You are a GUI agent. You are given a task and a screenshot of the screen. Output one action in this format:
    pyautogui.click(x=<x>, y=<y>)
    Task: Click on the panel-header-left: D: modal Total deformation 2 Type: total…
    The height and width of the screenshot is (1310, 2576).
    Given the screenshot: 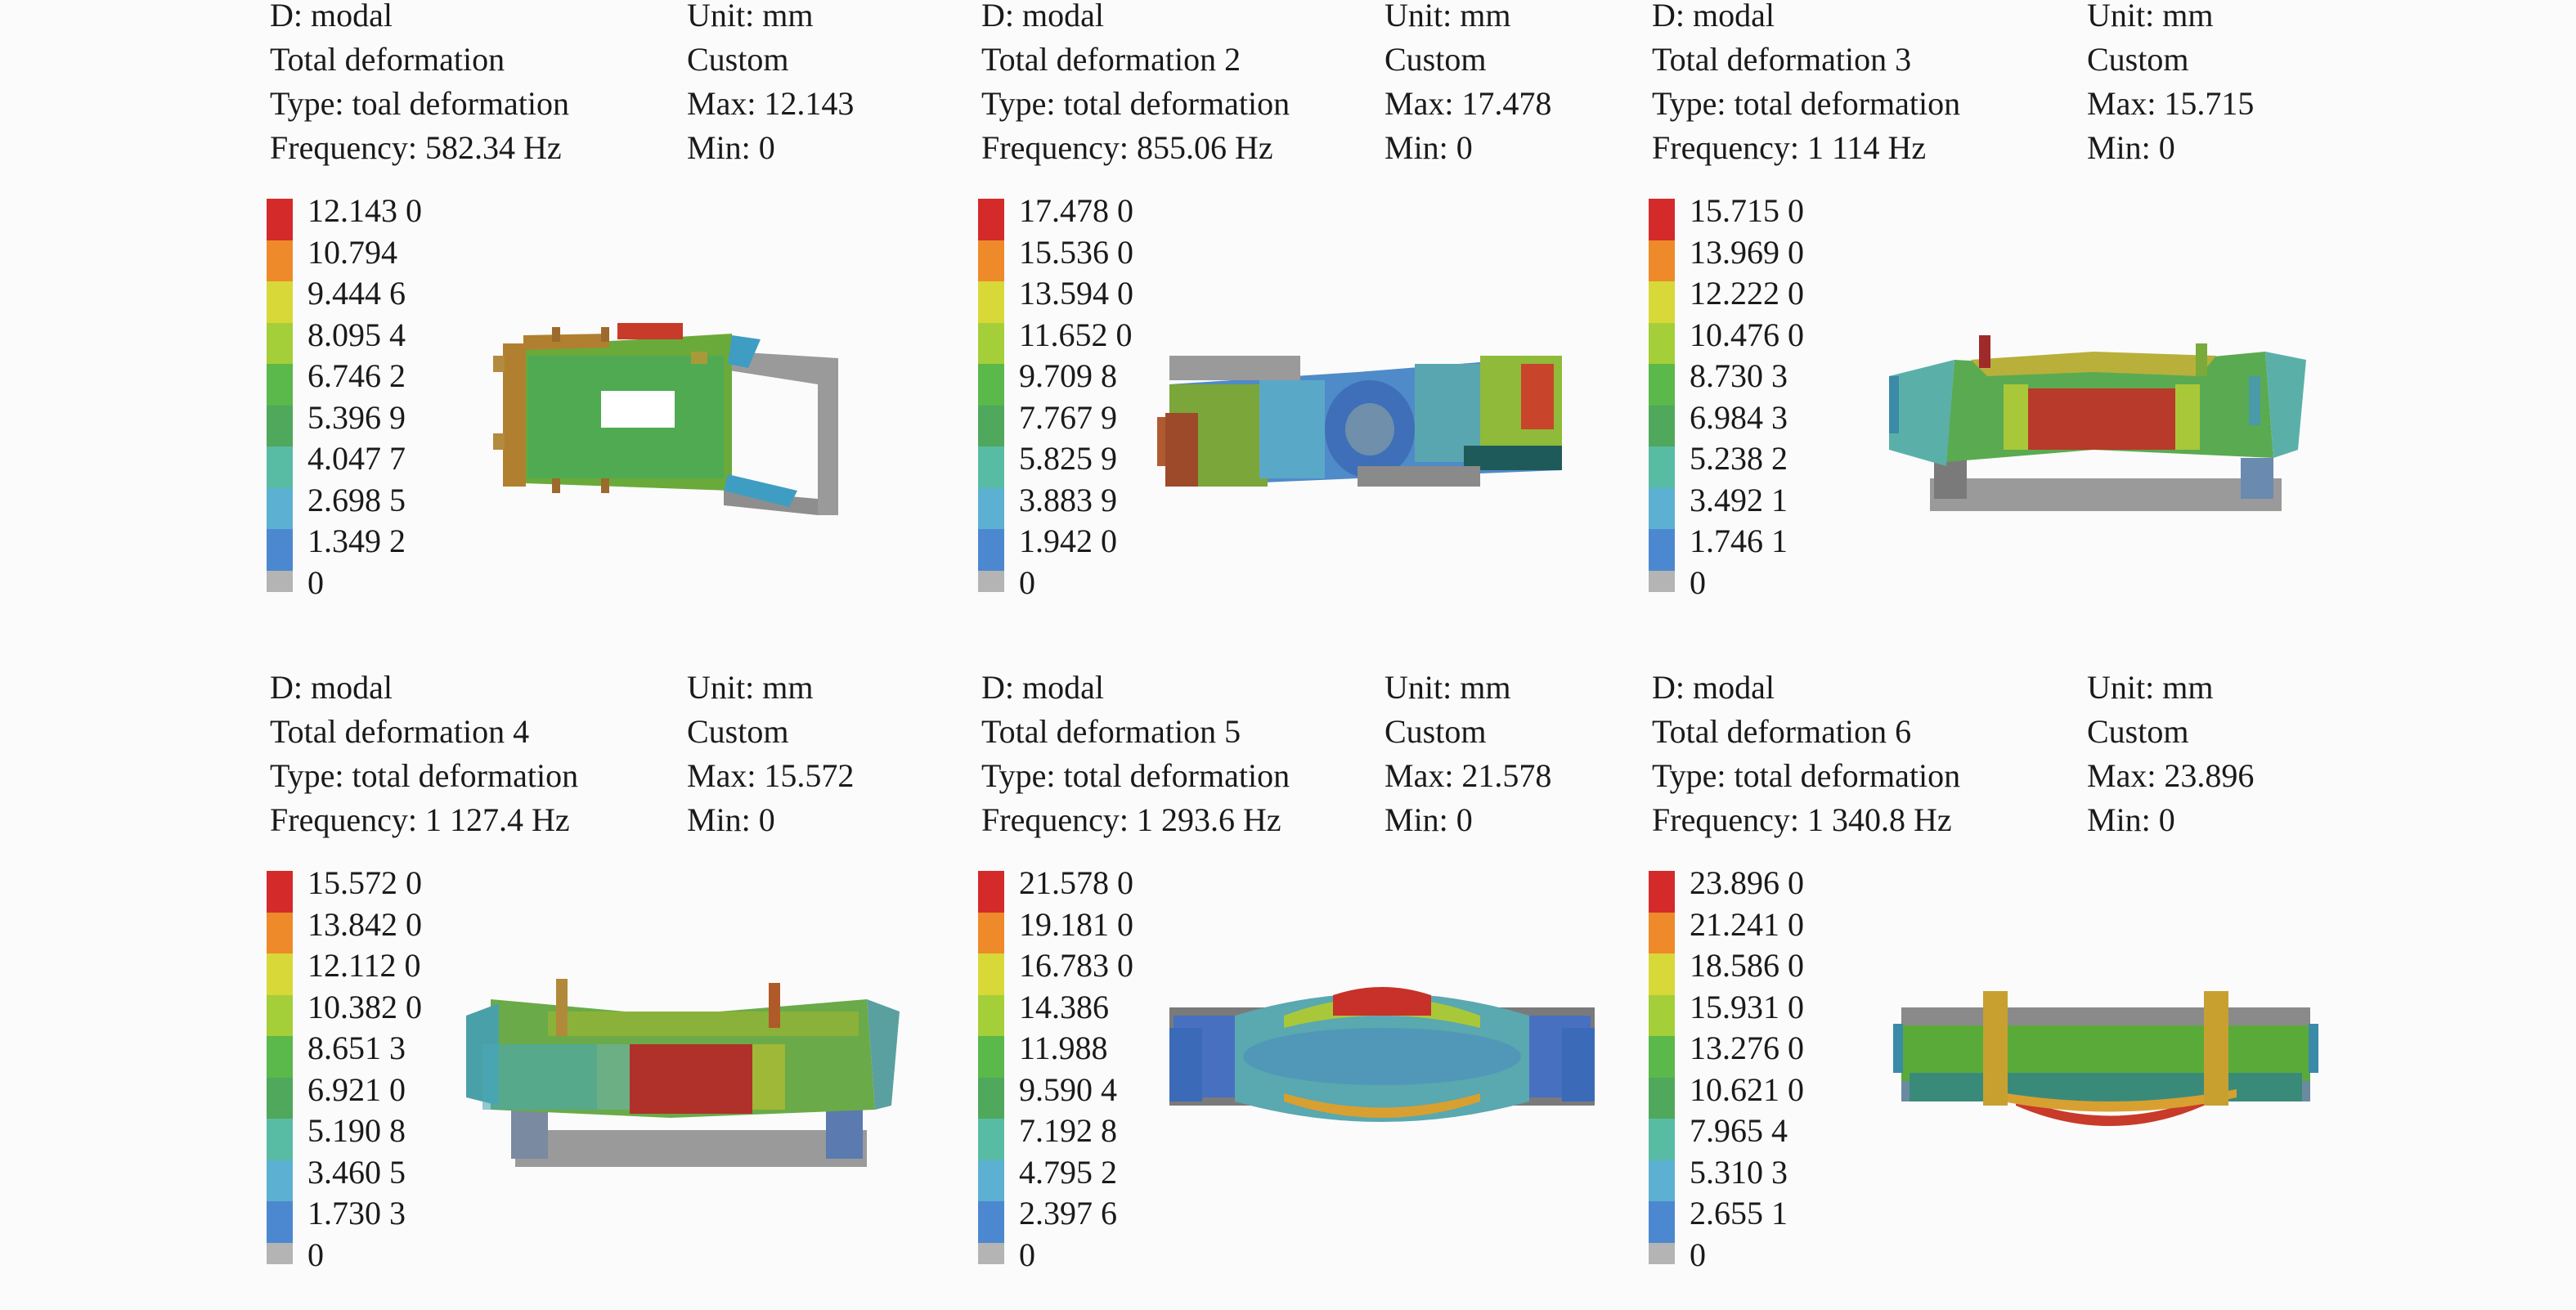 What is the action you would take?
    pyautogui.click(x=1136, y=85)
    